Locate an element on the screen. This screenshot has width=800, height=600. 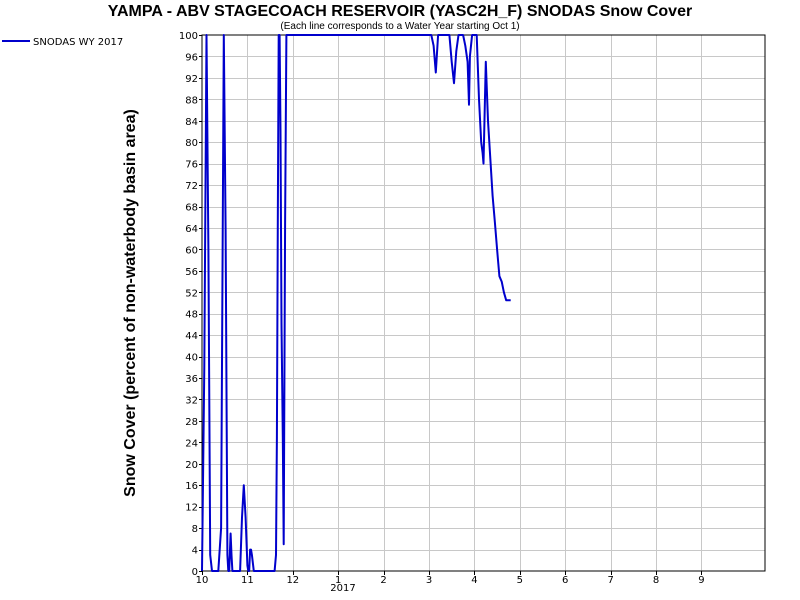
x-tick-label: 9 is located at coordinates (701, 580).